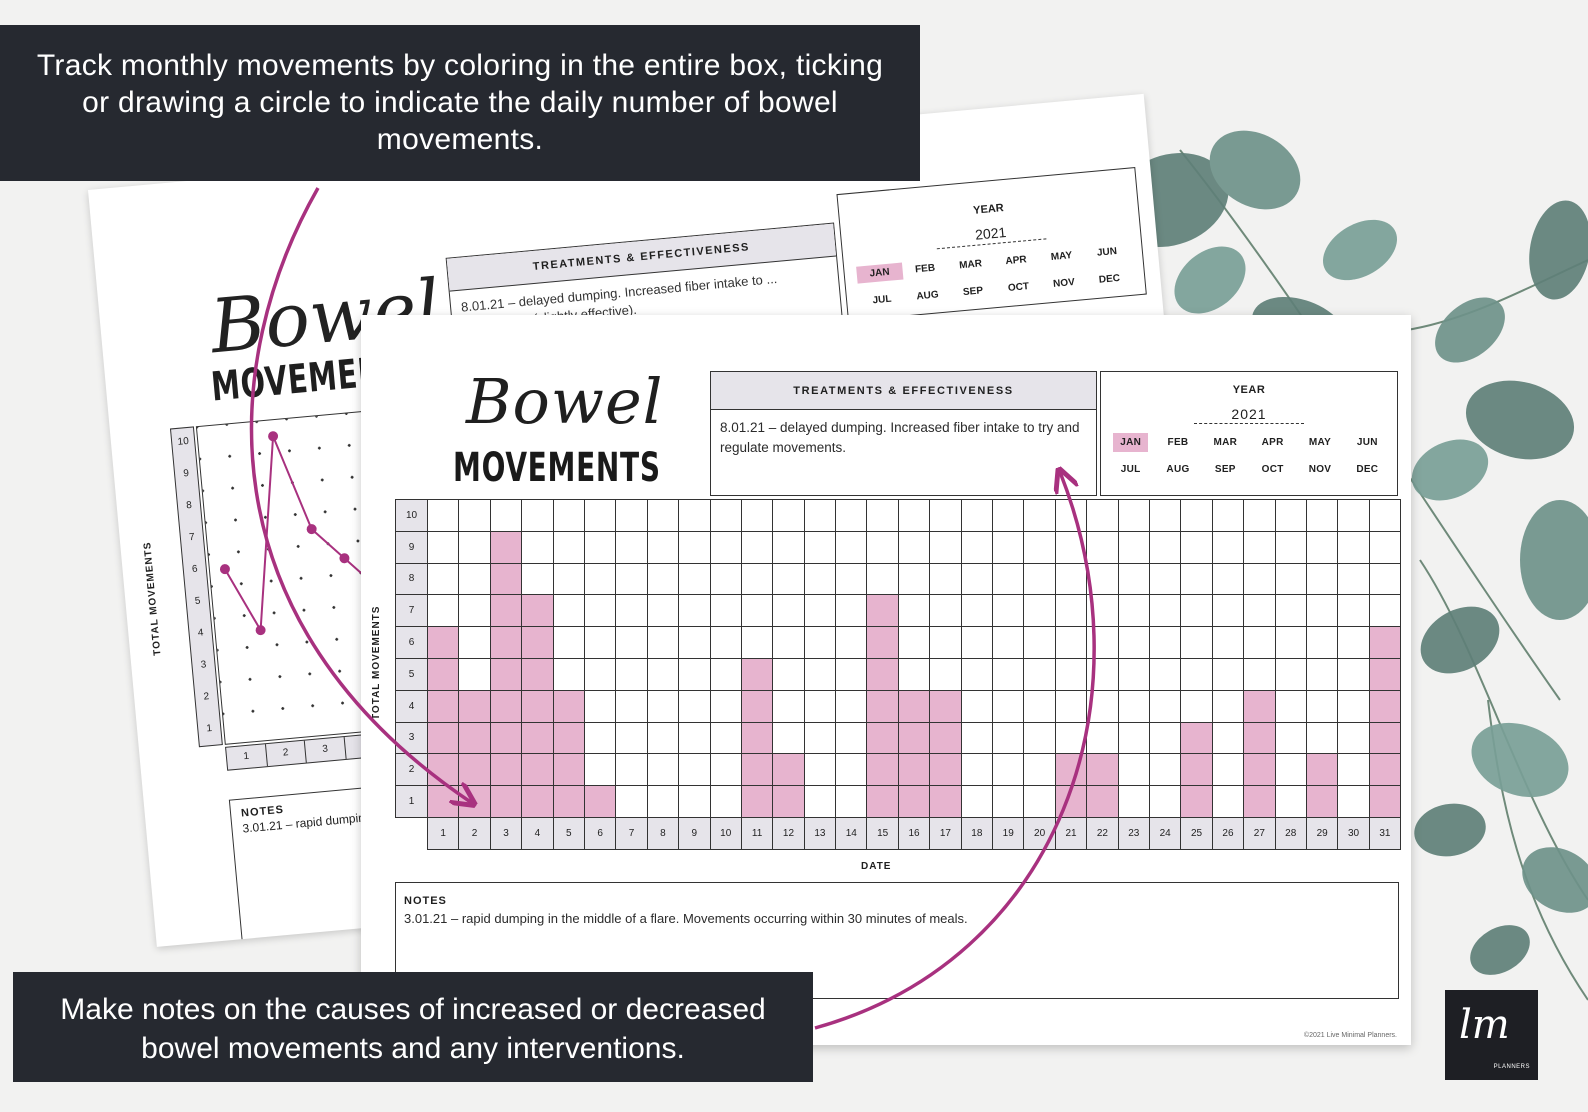  Describe the element at coordinates (851, 801) in the screenshot. I see `day-14-level-1-cell` at that location.